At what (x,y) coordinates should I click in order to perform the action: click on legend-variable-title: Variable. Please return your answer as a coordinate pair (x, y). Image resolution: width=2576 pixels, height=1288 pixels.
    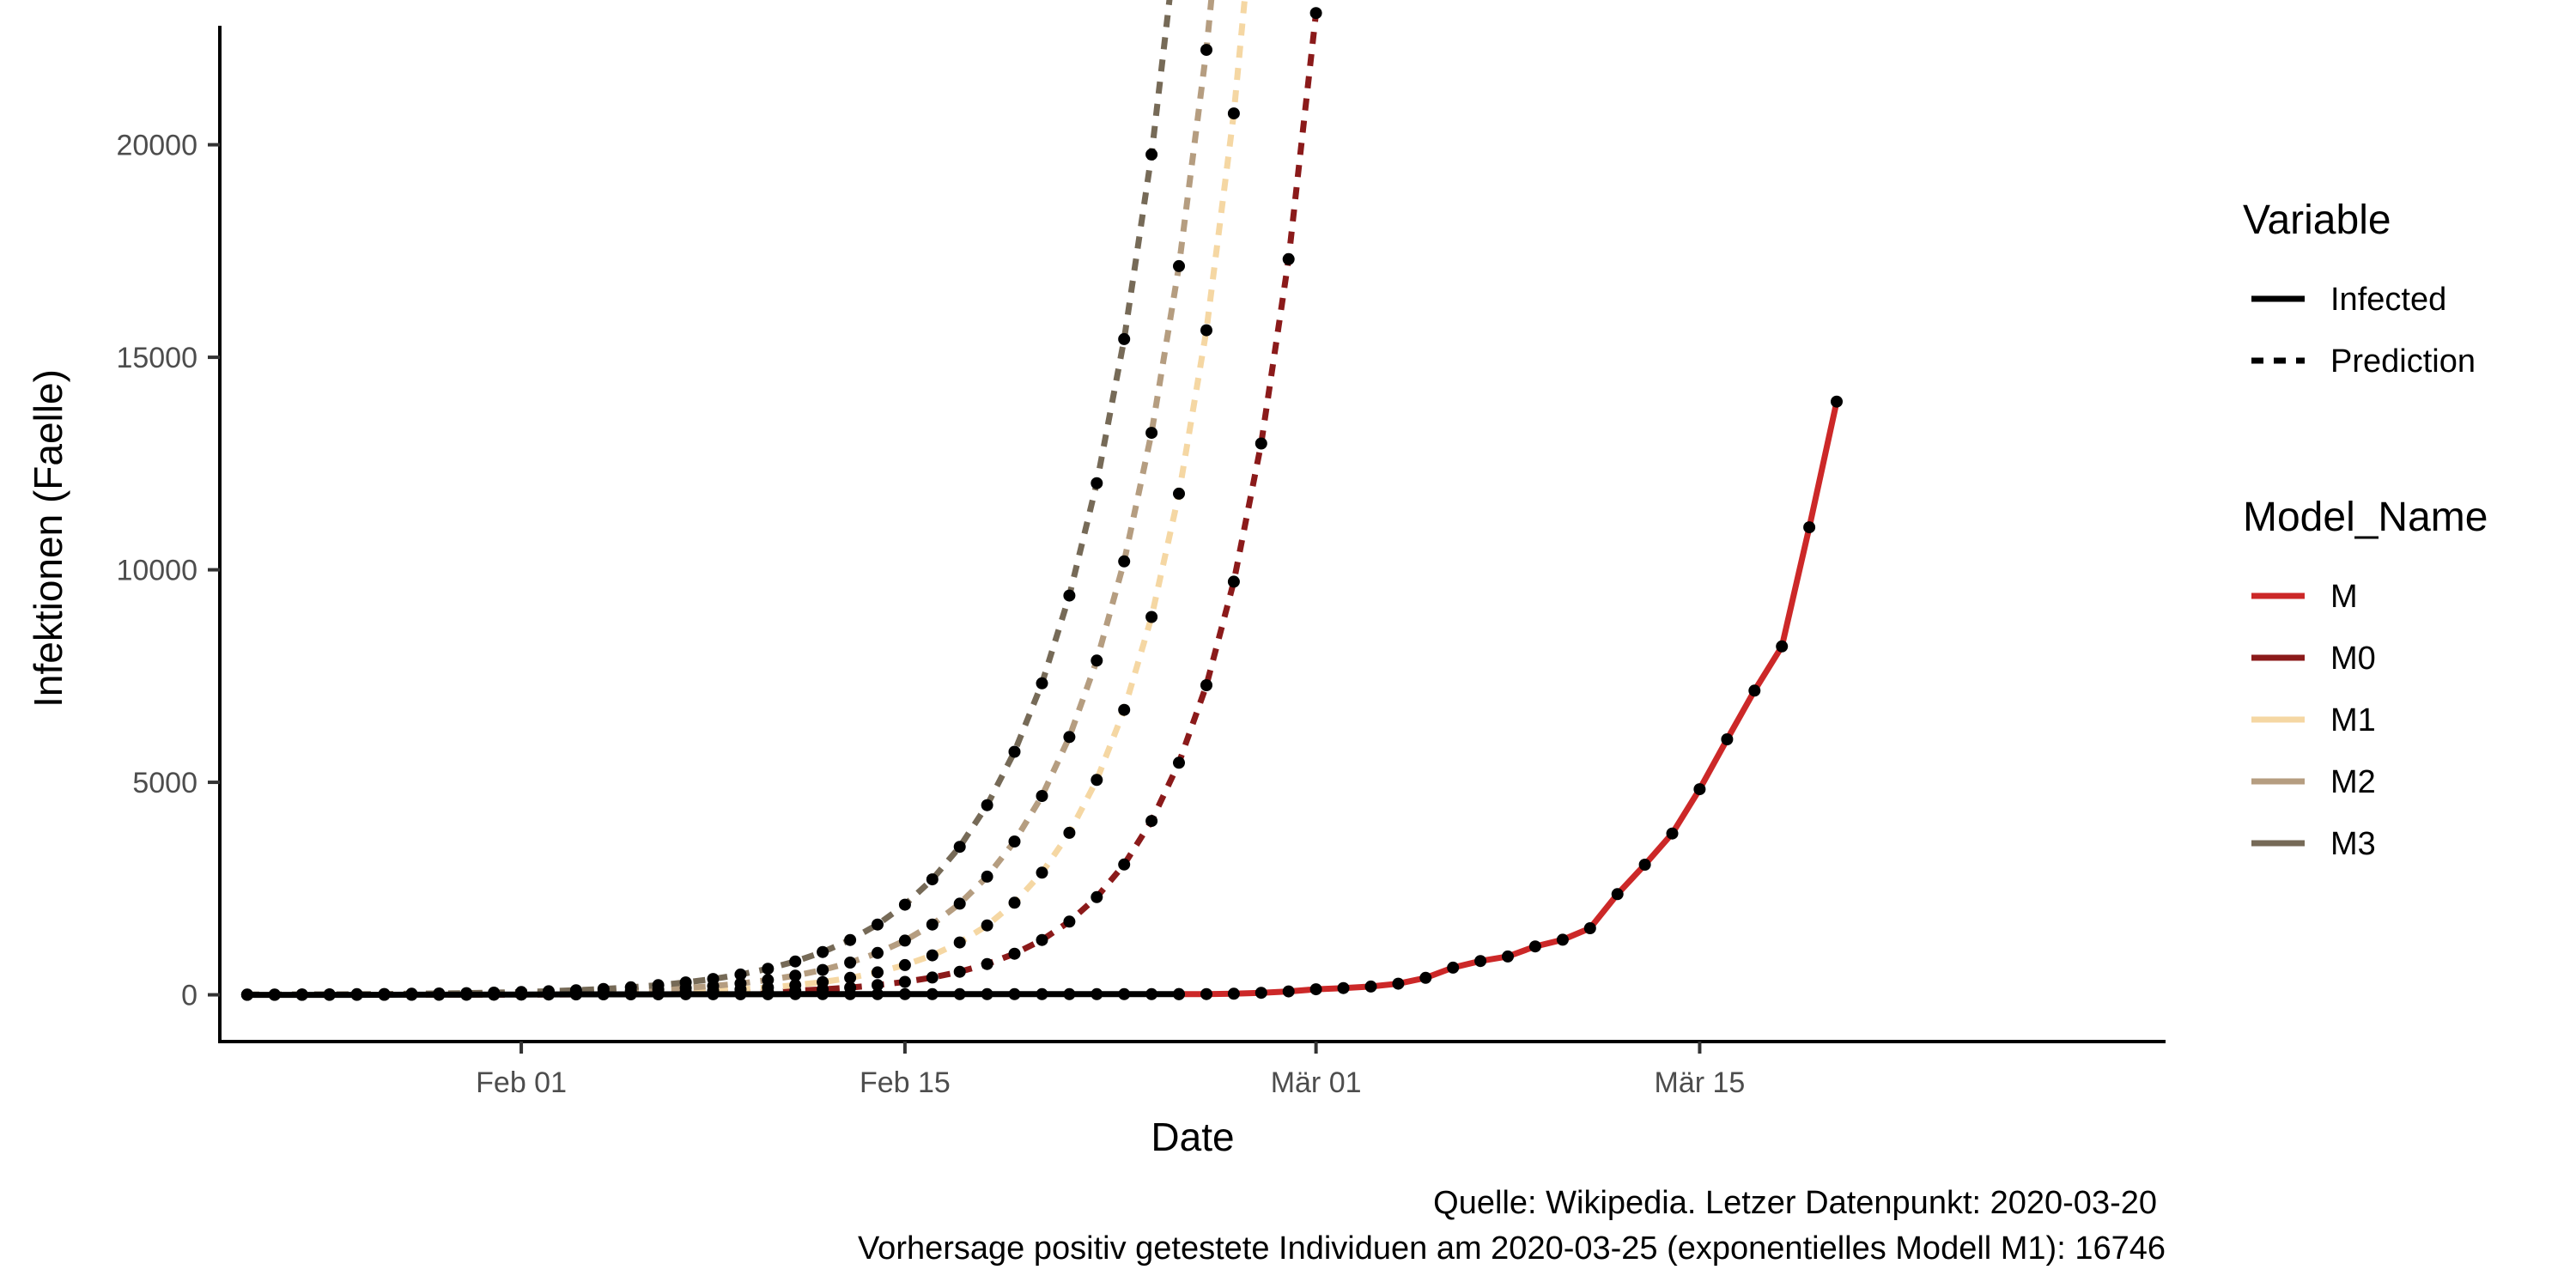
    Looking at the image, I should click on (2317, 220).